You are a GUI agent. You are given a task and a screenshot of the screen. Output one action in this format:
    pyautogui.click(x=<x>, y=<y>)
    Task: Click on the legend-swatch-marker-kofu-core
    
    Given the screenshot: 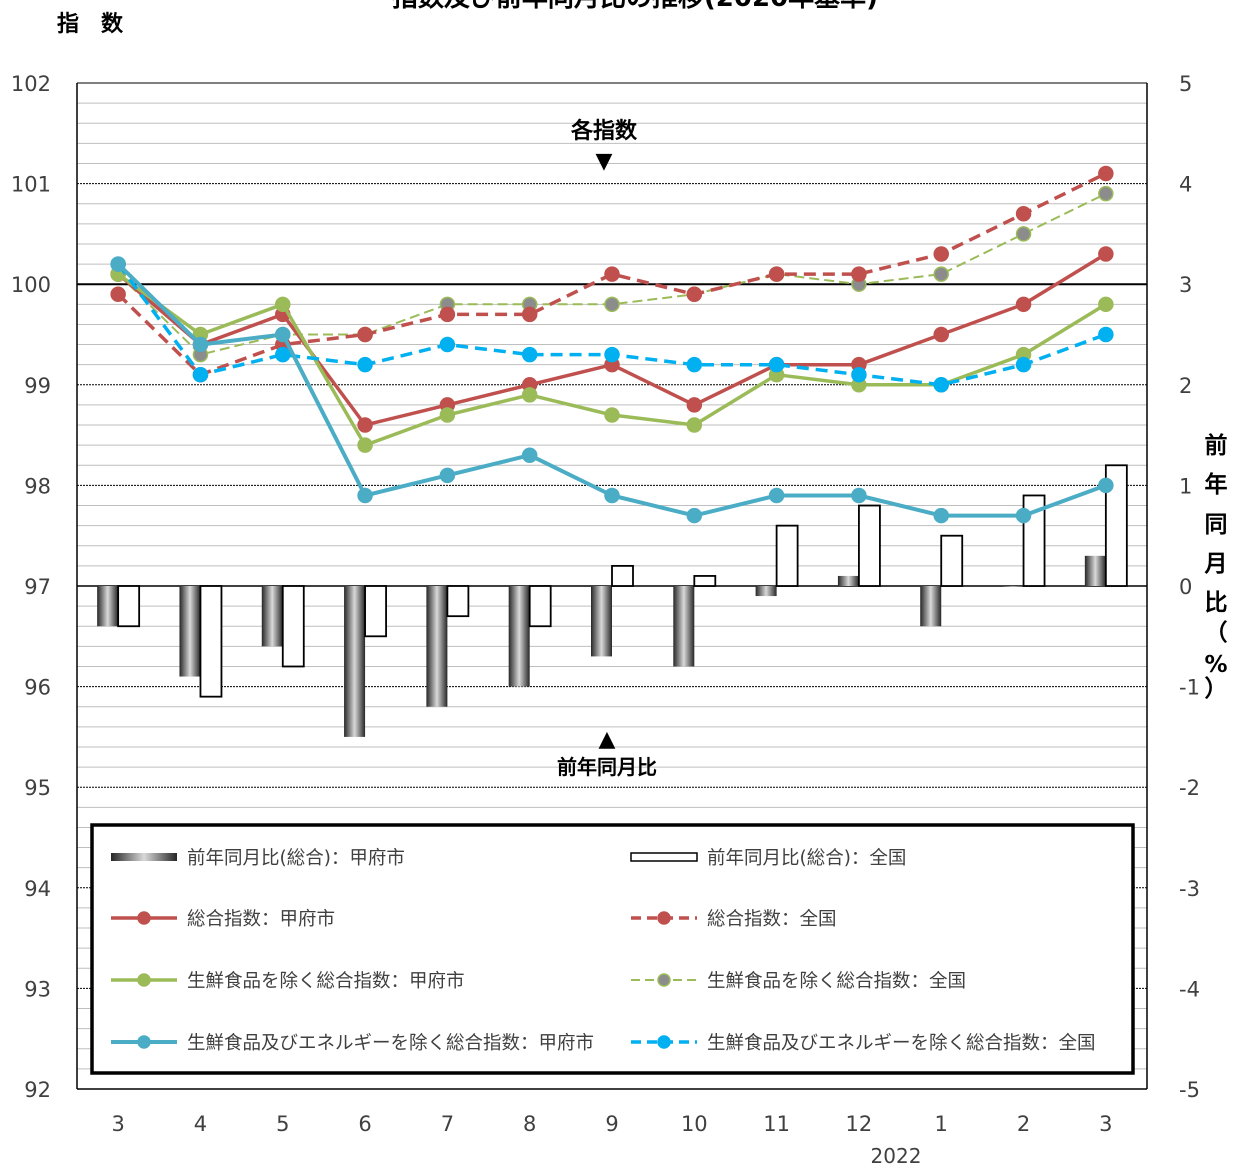 What is the action you would take?
    pyautogui.click(x=144, y=980)
    